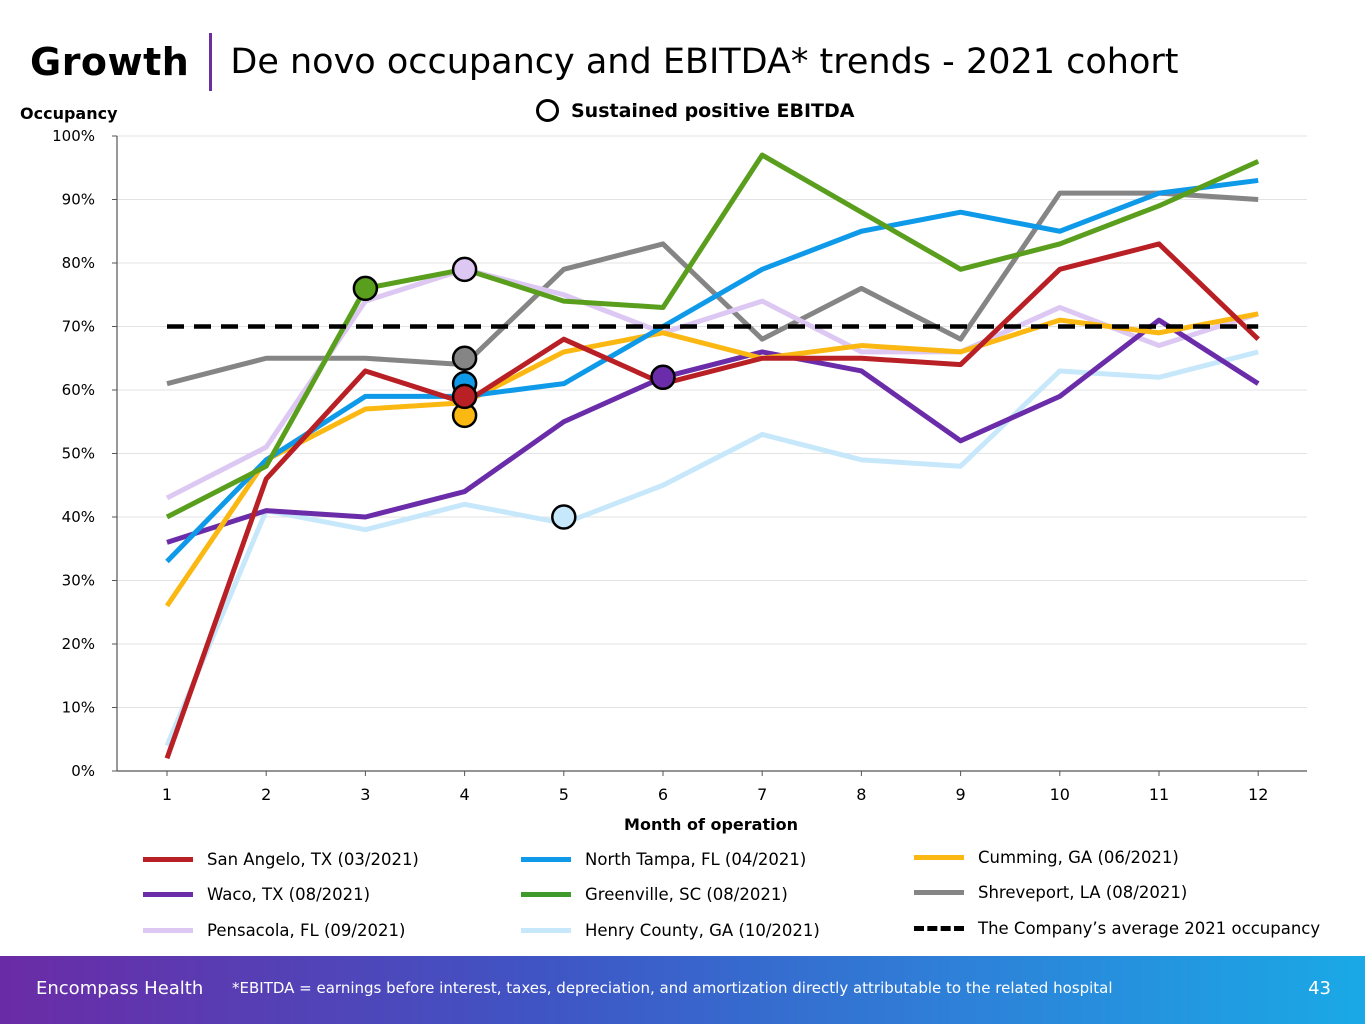 The height and width of the screenshot is (1024, 1365). I want to click on legend-label: North Tampa, FL (04/2021), so click(696, 859).